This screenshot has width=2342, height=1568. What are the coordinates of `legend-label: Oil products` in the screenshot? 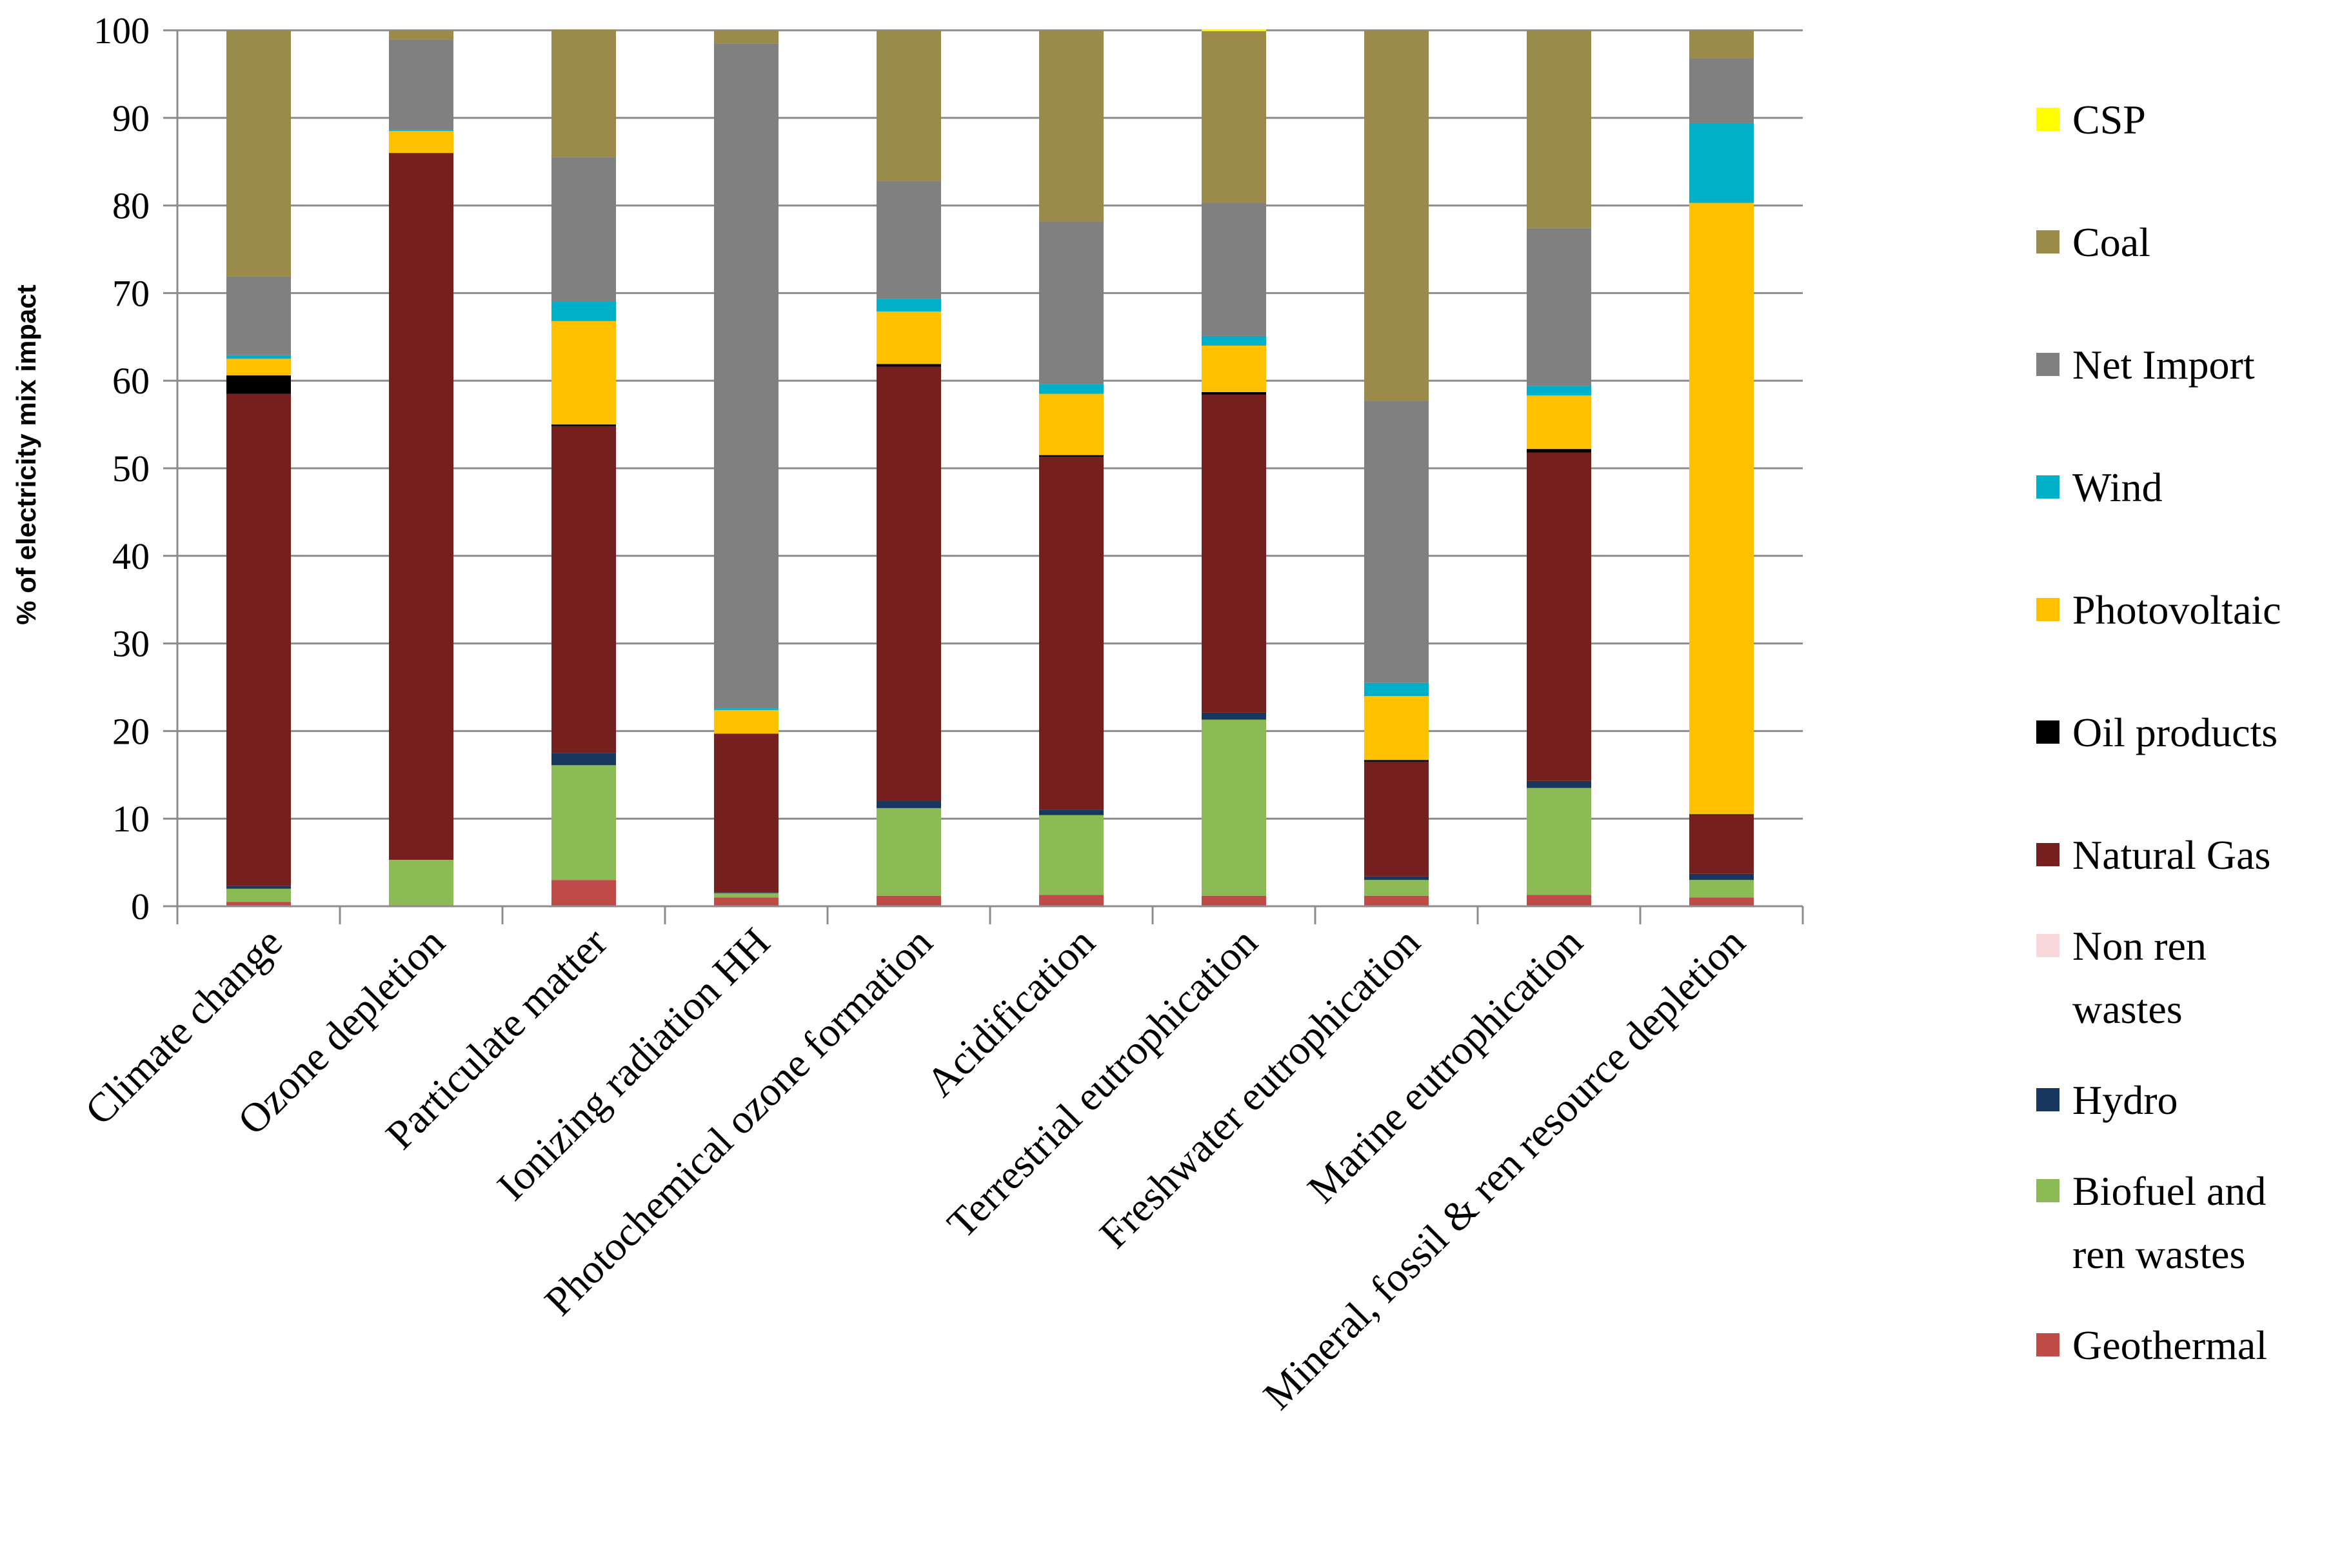 It's located at (2174, 733).